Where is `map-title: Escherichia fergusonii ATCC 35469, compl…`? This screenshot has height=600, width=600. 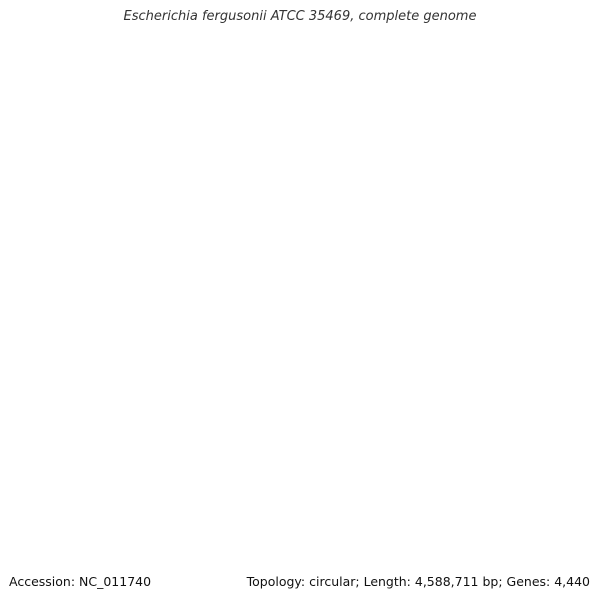 map-title: Escherichia fergusonii ATCC 35469, compl… is located at coordinates (300, 16).